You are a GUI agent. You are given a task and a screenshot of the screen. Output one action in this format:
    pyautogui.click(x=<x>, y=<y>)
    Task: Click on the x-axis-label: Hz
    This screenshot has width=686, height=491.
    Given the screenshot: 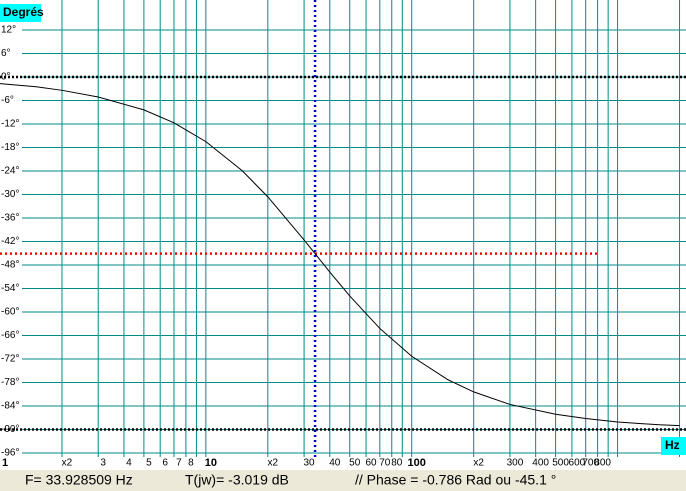 What is the action you would take?
    pyautogui.click(x=672, y=445)
    